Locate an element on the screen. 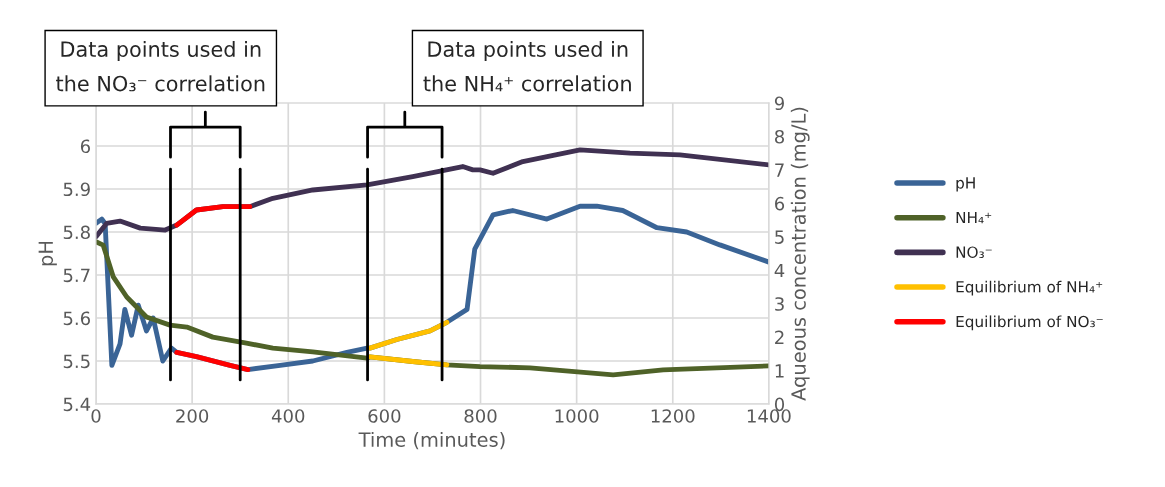  x-tick-label: 800 is located at coordinates (480, 416).